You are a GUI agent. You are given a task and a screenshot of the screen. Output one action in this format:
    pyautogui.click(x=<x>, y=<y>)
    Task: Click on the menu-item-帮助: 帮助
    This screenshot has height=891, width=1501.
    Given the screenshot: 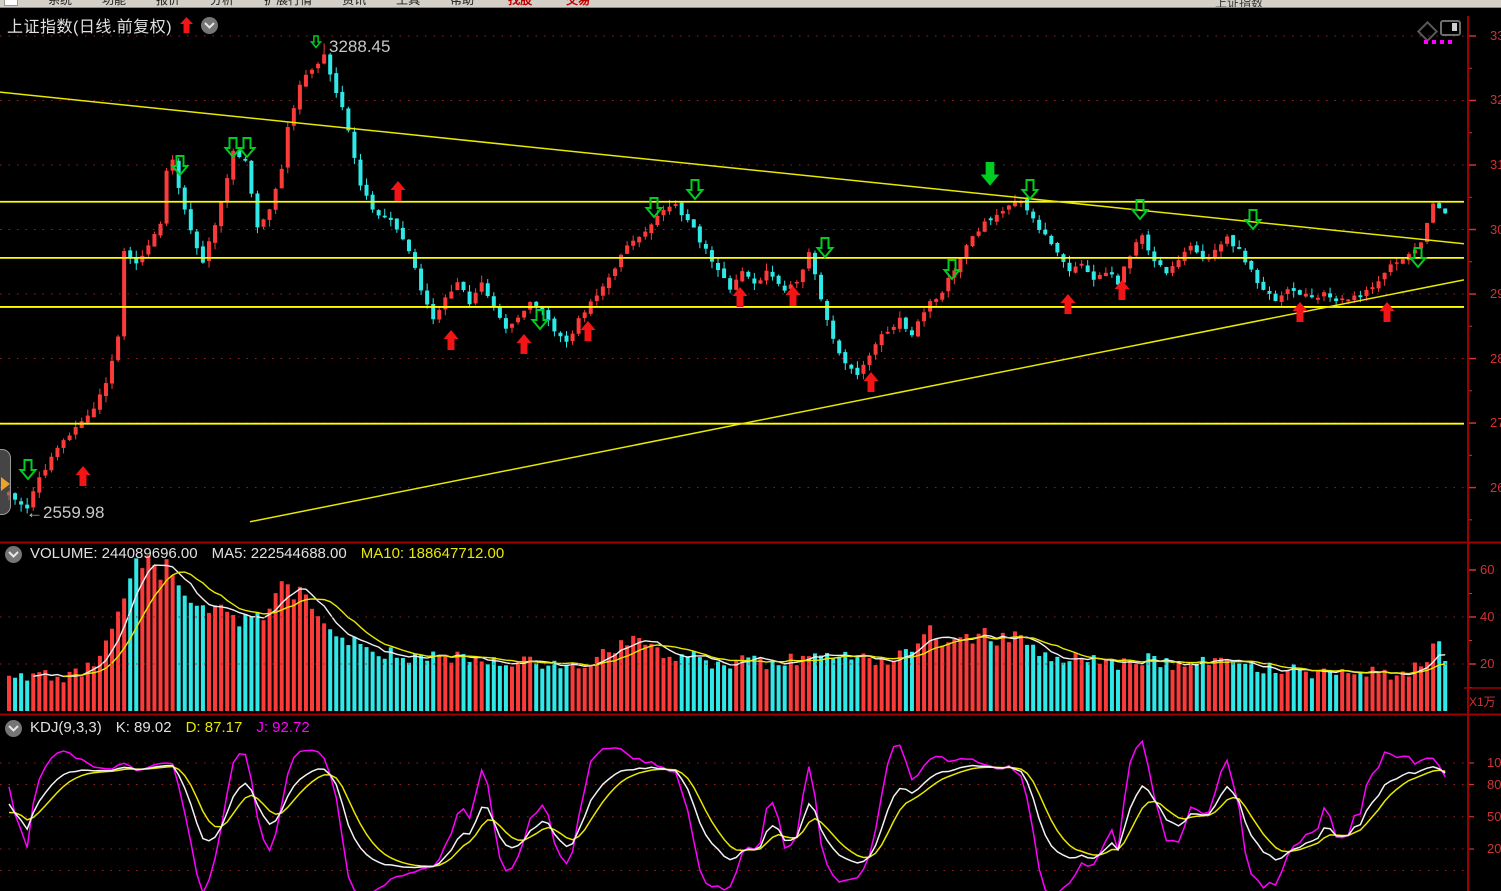 What is the action you would take?
    pyautogui.click(x=462, y=3)
    